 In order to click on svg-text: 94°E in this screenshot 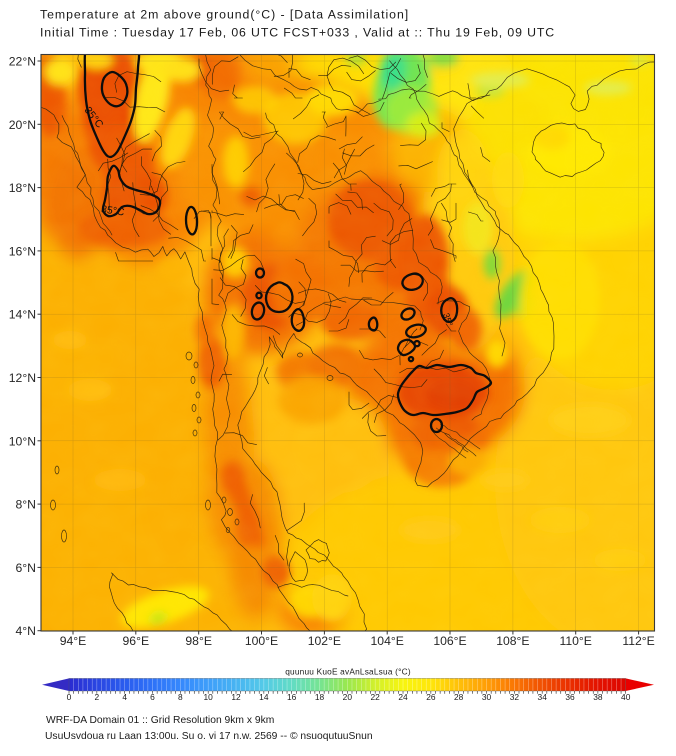, I will do `click(73, 641)`.